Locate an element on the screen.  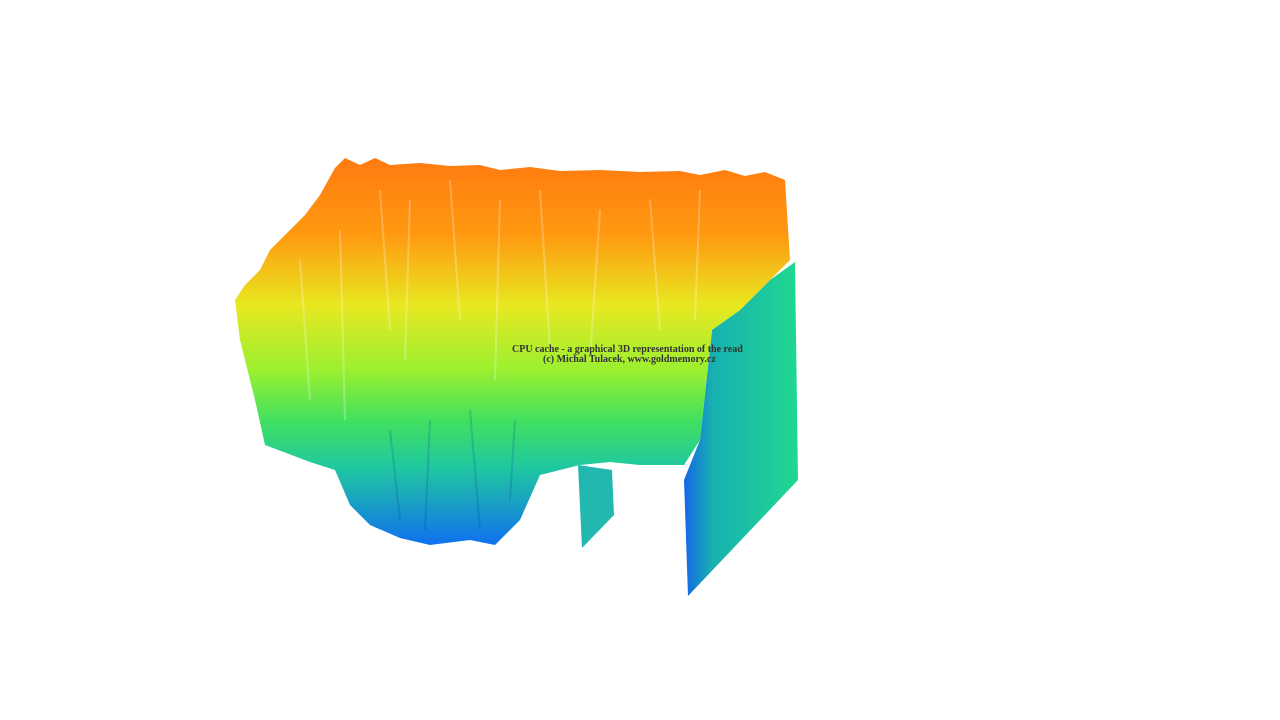
strip is located at coordinates (596, 506).